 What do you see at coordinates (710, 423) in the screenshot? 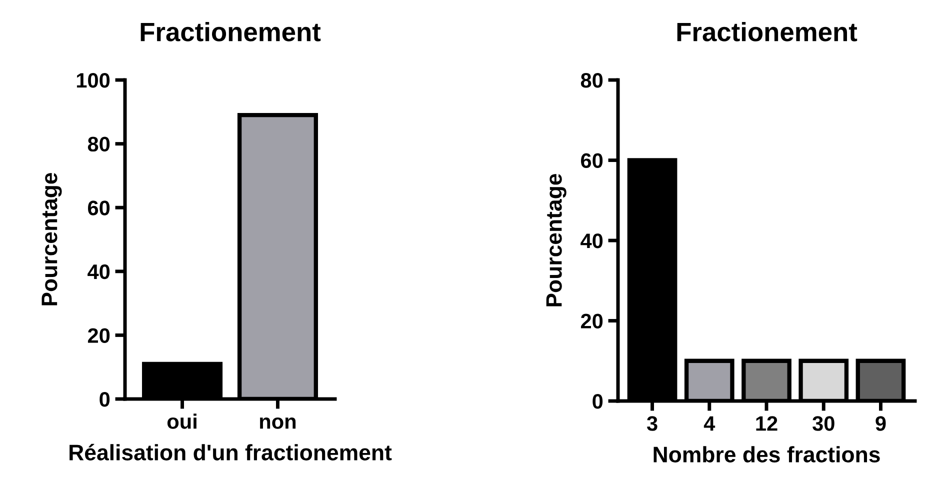
I see `x-tick-label: 4` at bounding box center [710, 423].